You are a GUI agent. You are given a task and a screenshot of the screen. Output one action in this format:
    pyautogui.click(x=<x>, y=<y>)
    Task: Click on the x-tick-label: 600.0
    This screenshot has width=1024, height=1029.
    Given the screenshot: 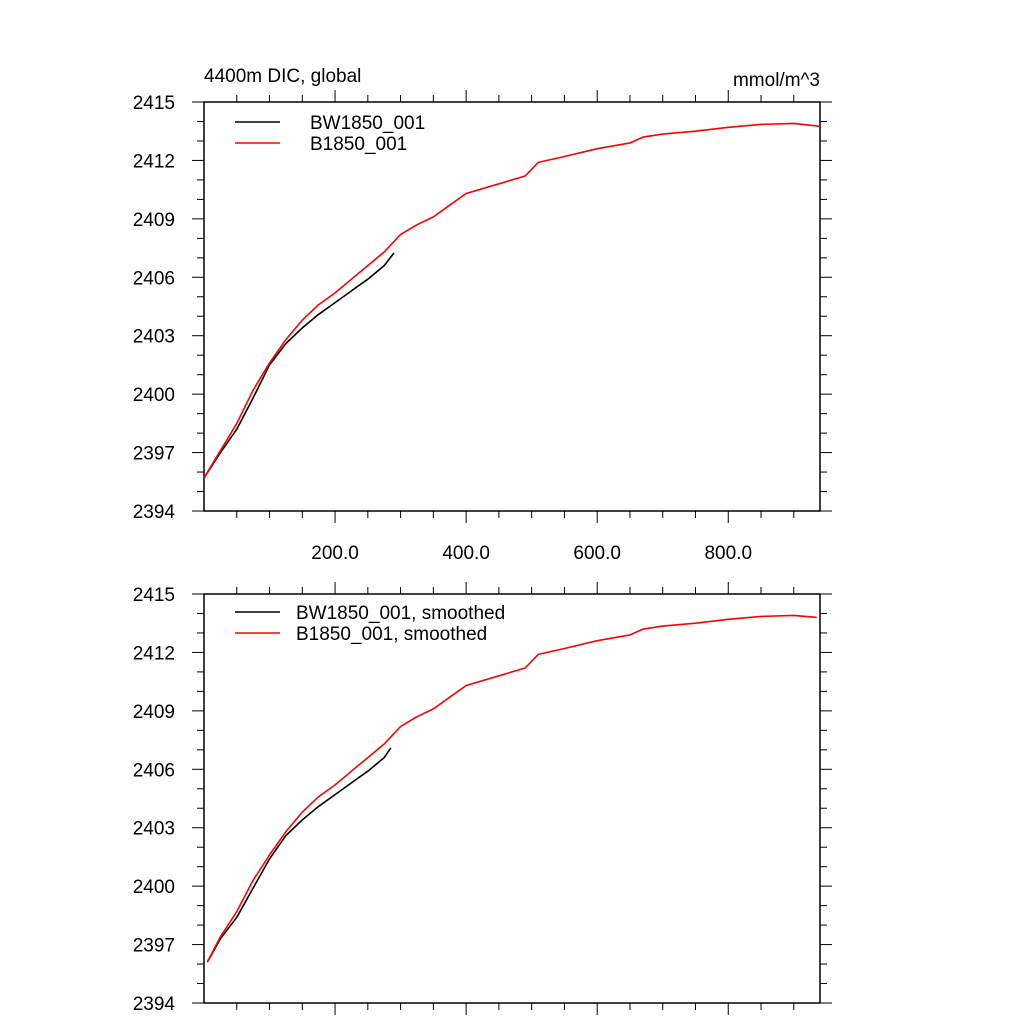 What is the action you would take?
    pyautogui.click(x=597, y=553)
    